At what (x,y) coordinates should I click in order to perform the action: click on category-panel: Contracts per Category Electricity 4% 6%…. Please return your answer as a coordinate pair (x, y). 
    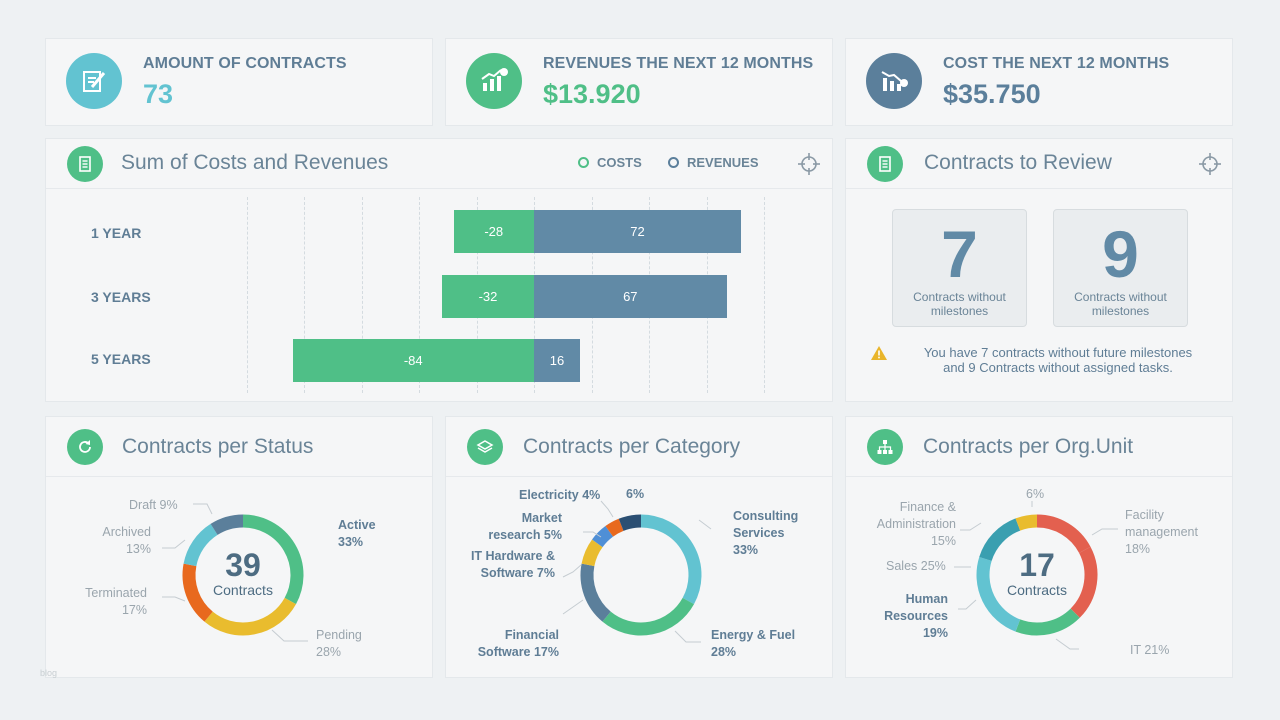
    Looking at the image, I should click on (639, 547).